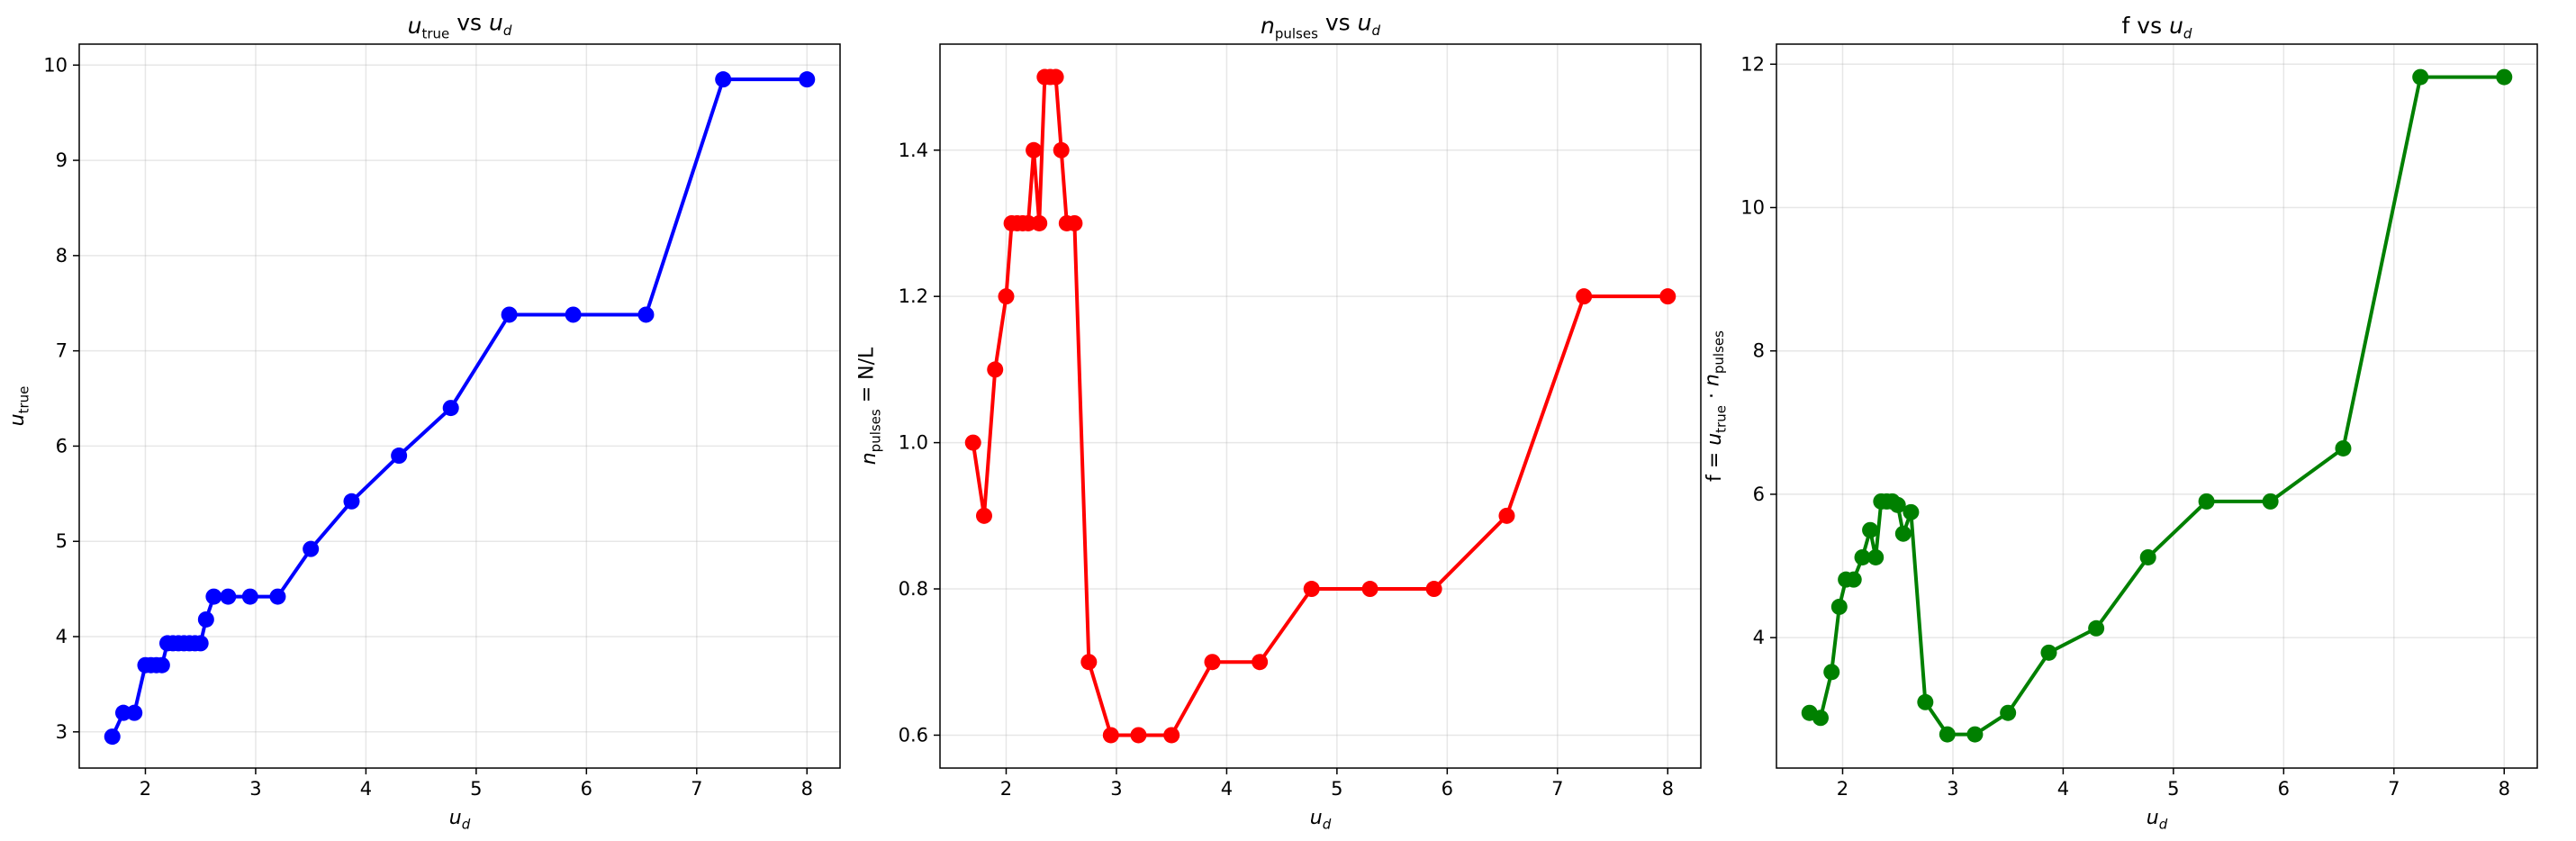  What do you see at coordinates (62, 541) in the screenshot?
I see `y-tick-label: 5` at bounding box center [62, 541].